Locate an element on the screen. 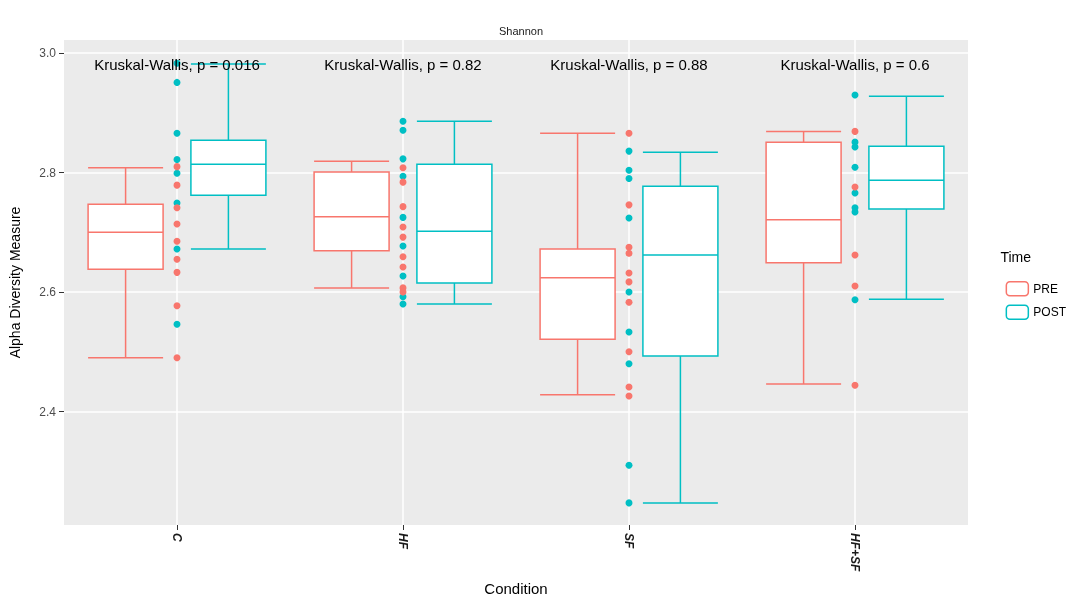 This screenshot has width=1076, height=601. annotation: Kruskal-Wallis, p = 0.6 is located at coordinates (855, 64).